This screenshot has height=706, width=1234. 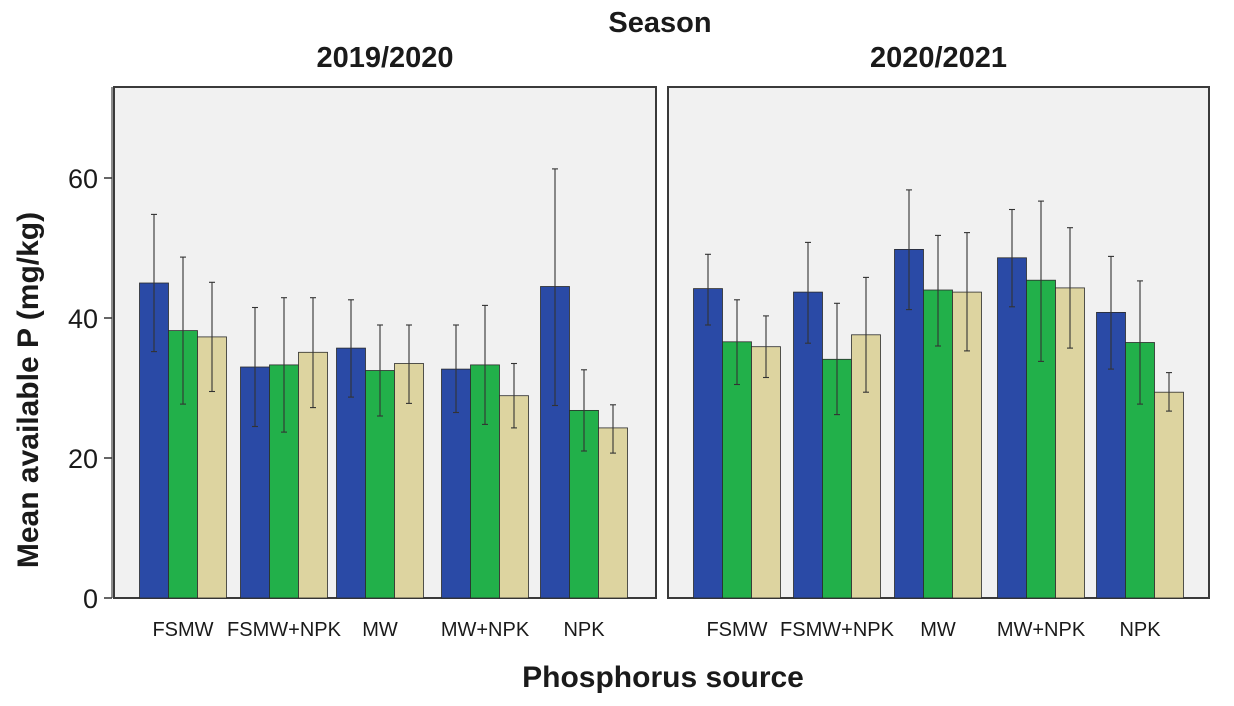 I want to click on x-axis-label: Phosphorus source, so click(x=663, y=677).